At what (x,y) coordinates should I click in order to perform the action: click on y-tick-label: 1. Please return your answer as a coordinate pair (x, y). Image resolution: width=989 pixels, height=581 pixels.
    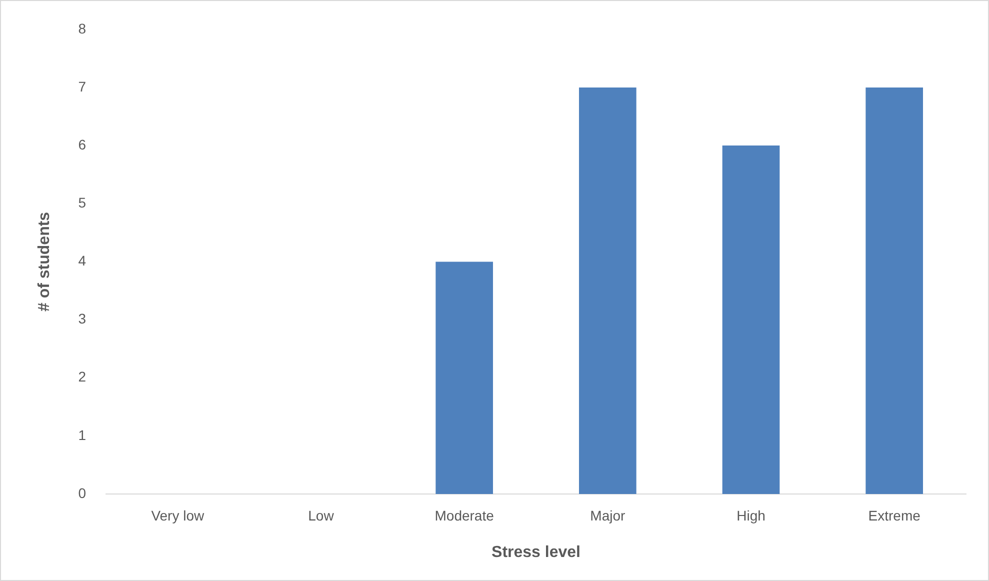
    Looking at the image, I should click on (82, 434).